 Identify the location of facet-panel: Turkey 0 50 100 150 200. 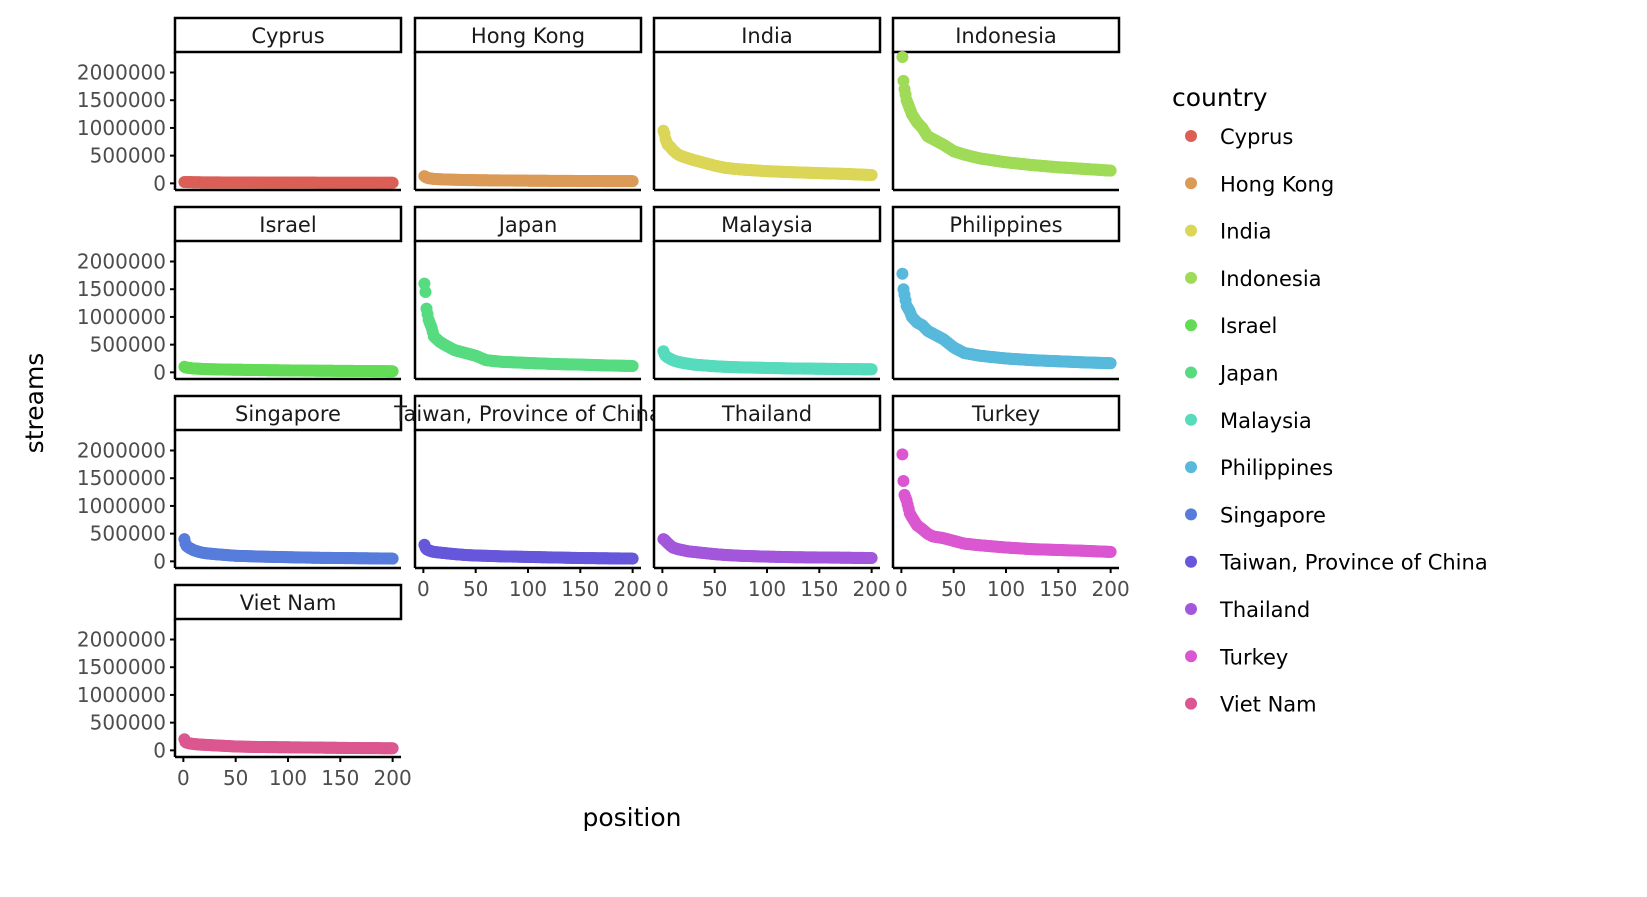
(1010, 497).